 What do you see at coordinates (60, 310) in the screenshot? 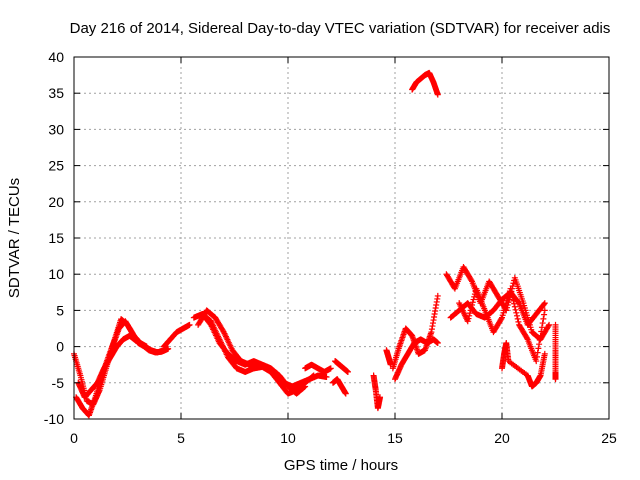
I see `y-tick-label: 5` at bounding box center [60, 310].